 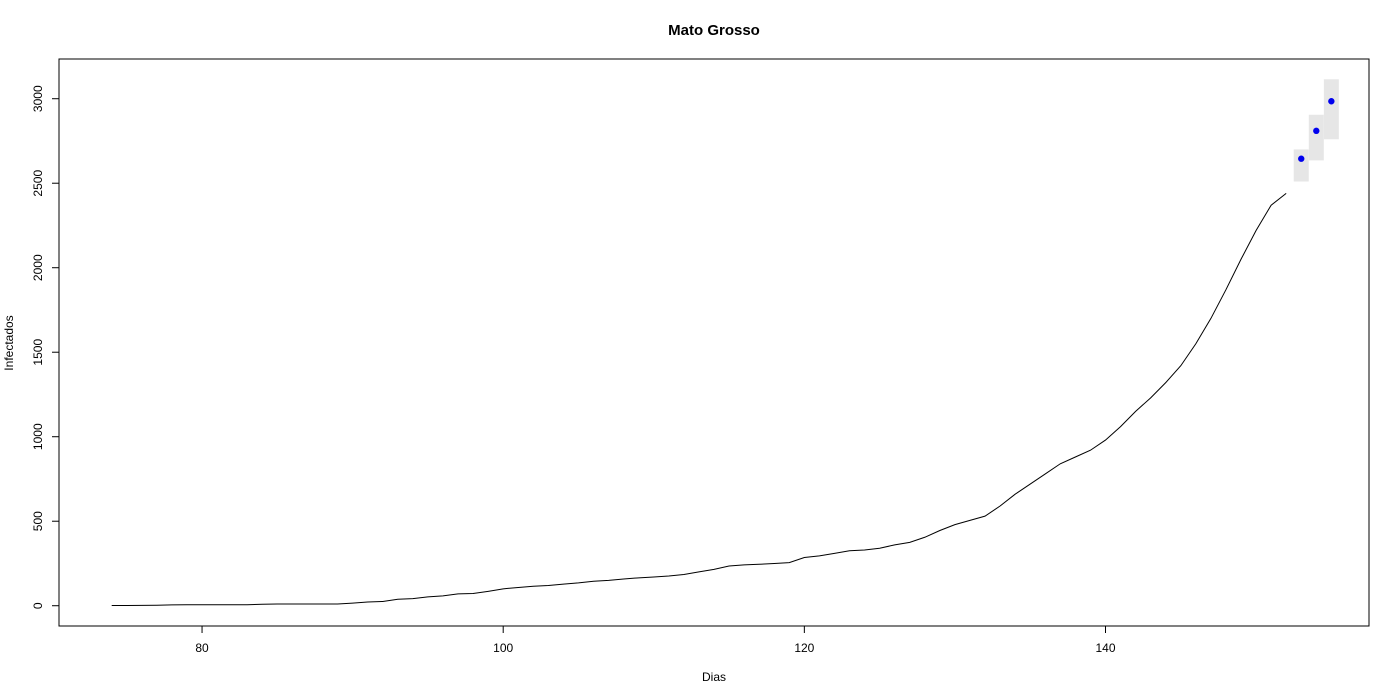 I want to click on y-tick-label: 3000, so click(x=38, y=98).